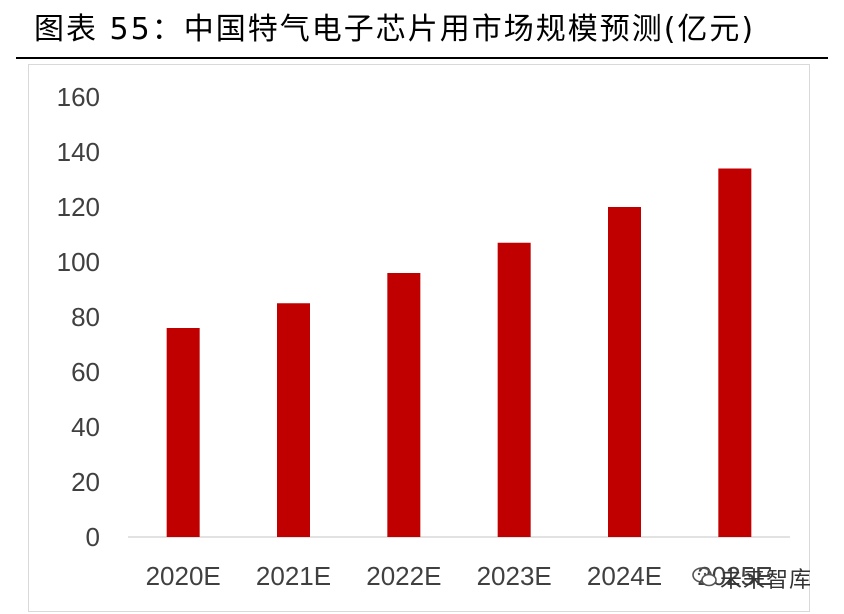  I want to click on bar-2025E, so click(735, 352).